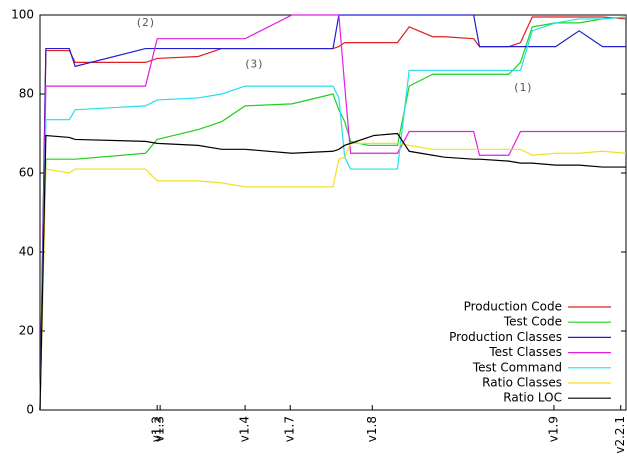 The width and height of the screenshot is (627, 460). I want to click on x-tick-label: v1.3, so click(160, 429).